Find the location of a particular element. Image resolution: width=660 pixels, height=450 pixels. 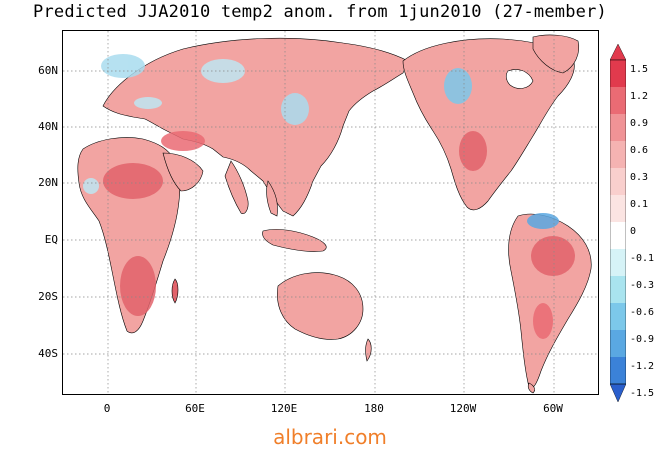

lon-label-180: 180 is located at coordinates (374, 408).